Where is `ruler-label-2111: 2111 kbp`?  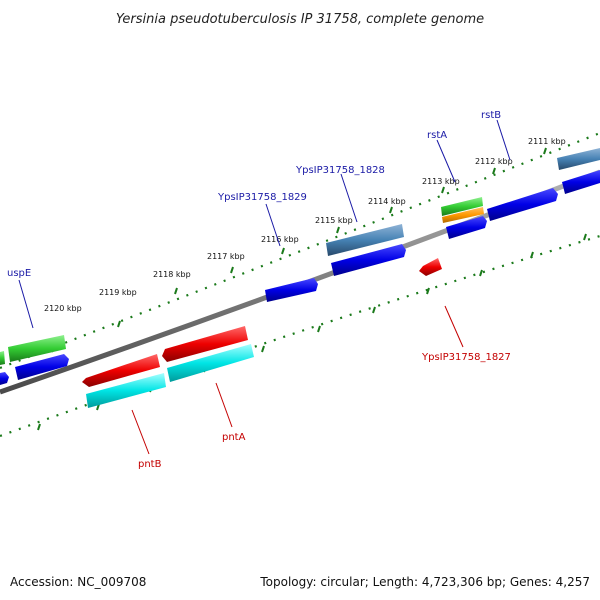
ruler-label-2111: 2111 kbp is located at coordinates (547, 141).